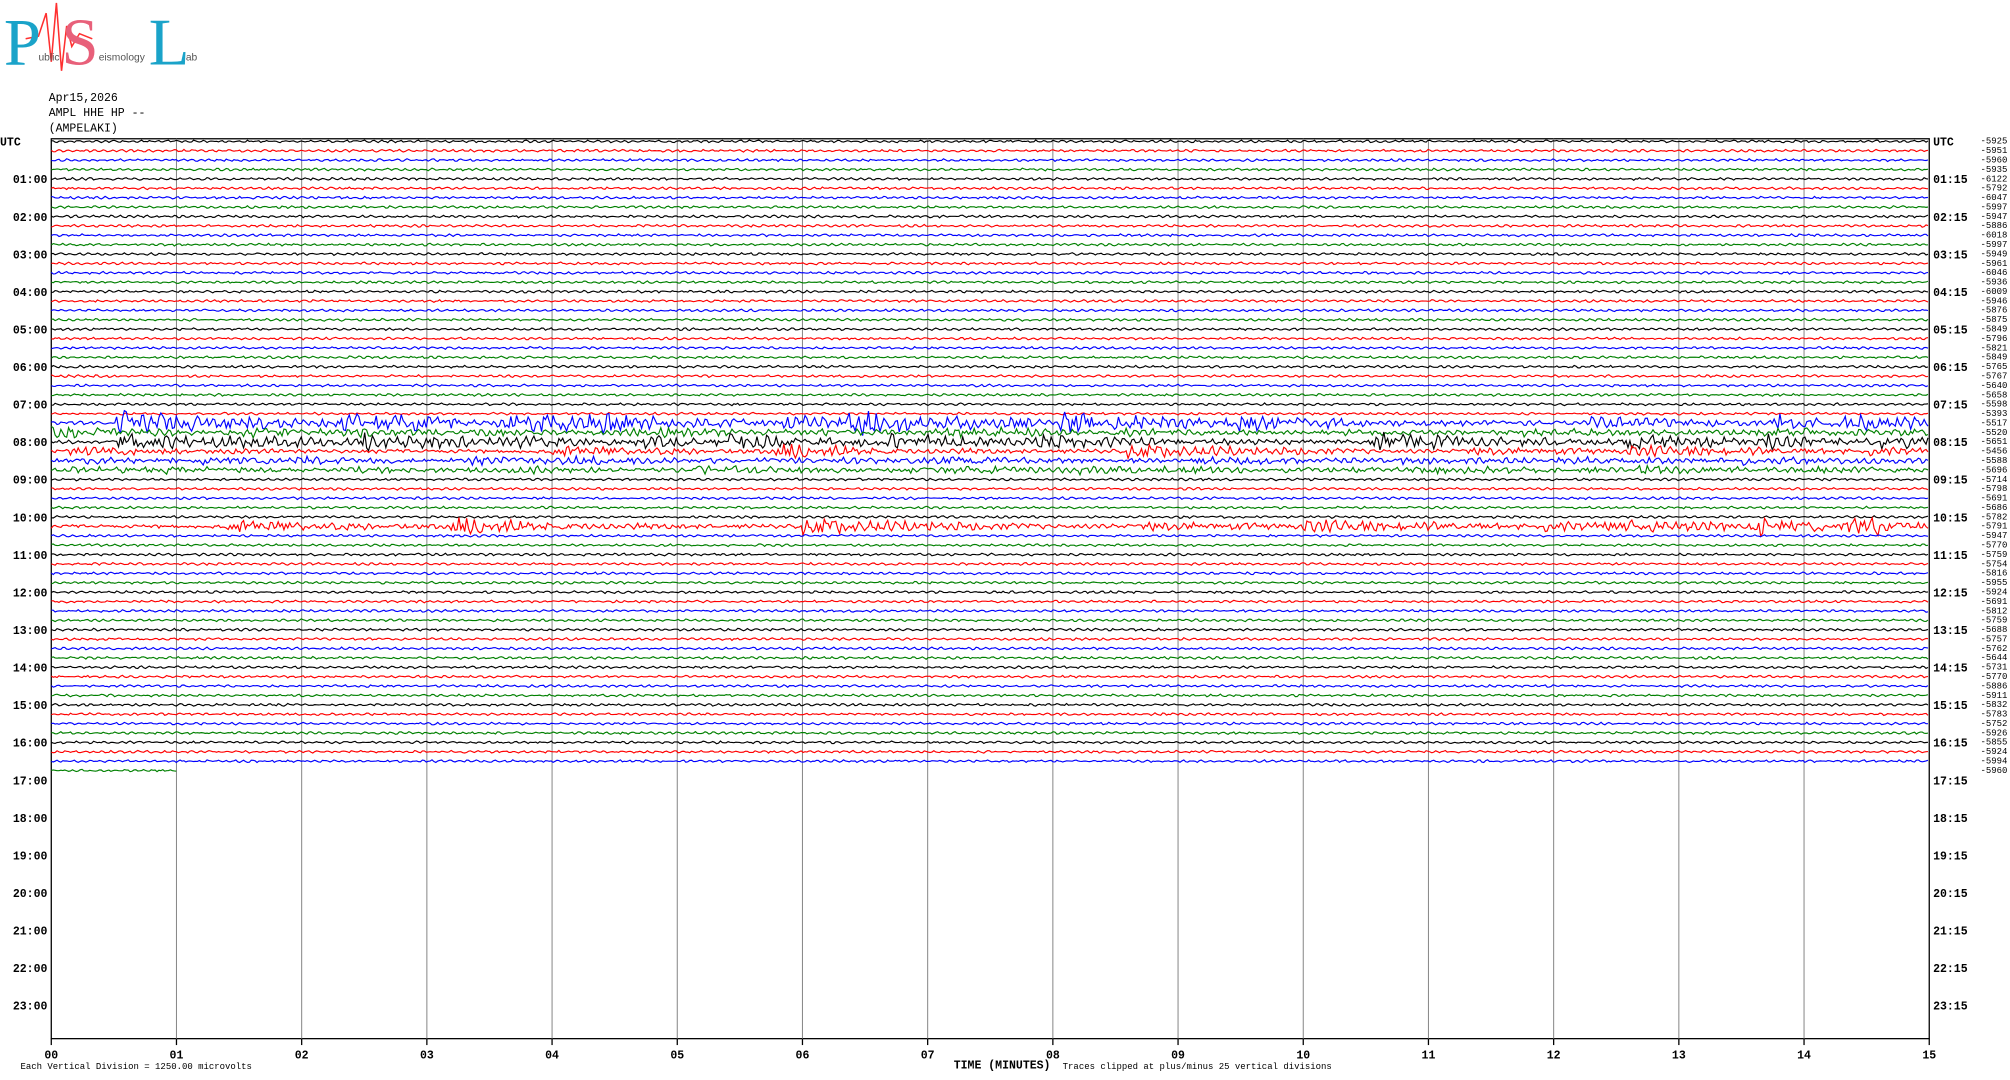  I want to click on trace-level: -5792, so click(1994, 189).